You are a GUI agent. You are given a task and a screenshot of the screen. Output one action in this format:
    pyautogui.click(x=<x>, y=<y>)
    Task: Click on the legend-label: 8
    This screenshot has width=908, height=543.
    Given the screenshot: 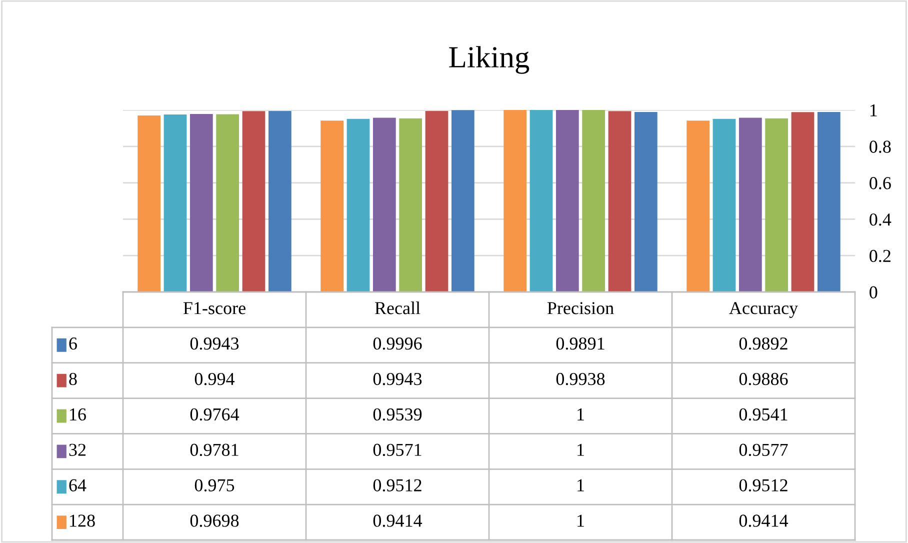 What is the action you would take?
    pyautogui.click(x=73, y=379)
    